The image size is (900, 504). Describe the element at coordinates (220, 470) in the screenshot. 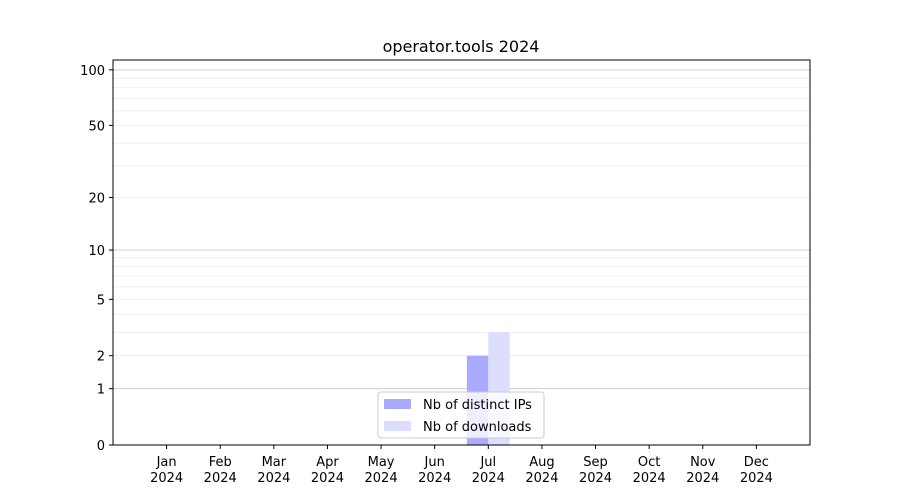

I see `x-tick-label: Feb 2024` at that location.